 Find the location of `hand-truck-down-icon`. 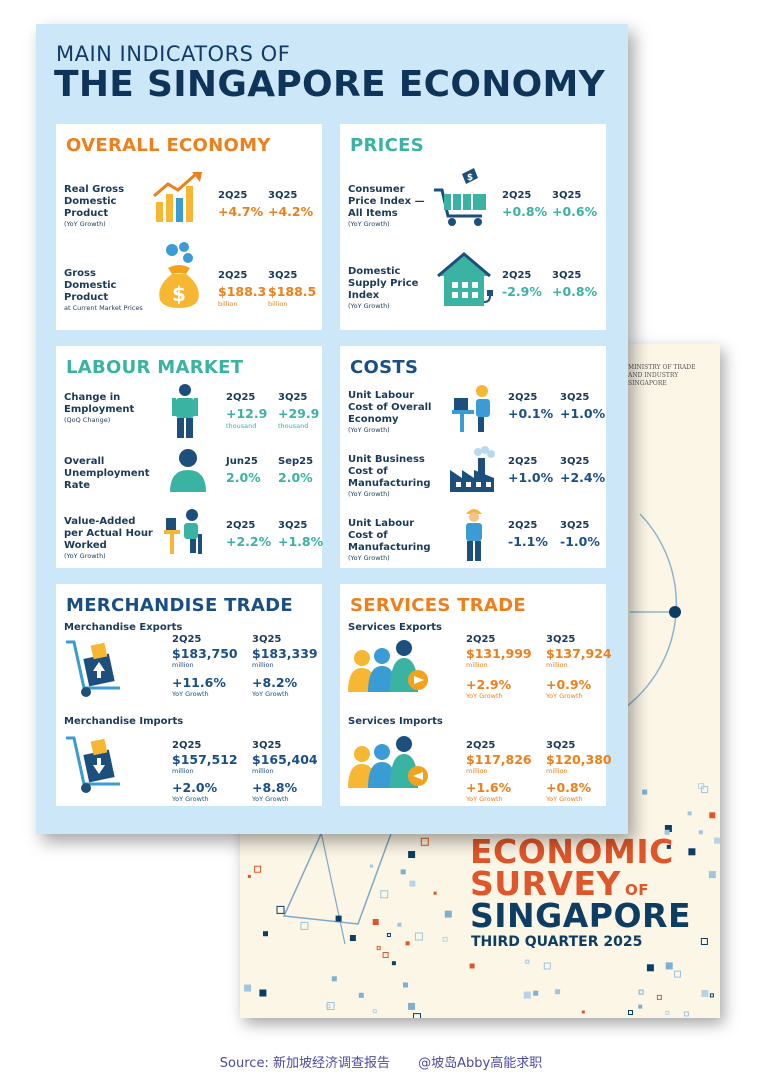

hand-truck-down-icon is located at coordinates (93, 764).